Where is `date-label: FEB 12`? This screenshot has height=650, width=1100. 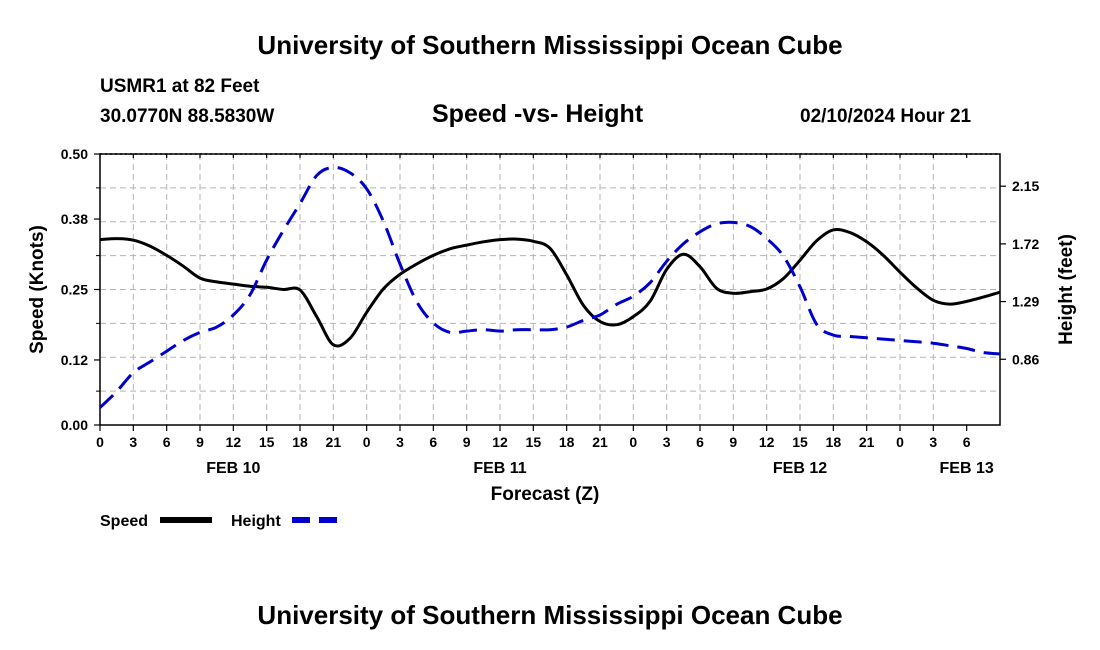 date-label: FEB 12 is located at coordinates (800, 468).